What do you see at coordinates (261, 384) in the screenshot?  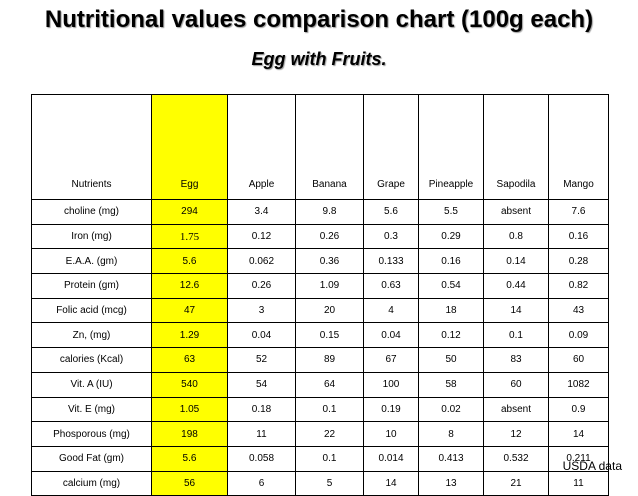 I see `cell-apple: 54` at bounding box center [261, 384].